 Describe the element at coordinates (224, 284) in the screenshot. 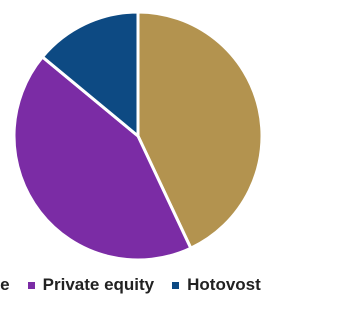

I see `legend-label-hotovost: Hotovost` at that location.